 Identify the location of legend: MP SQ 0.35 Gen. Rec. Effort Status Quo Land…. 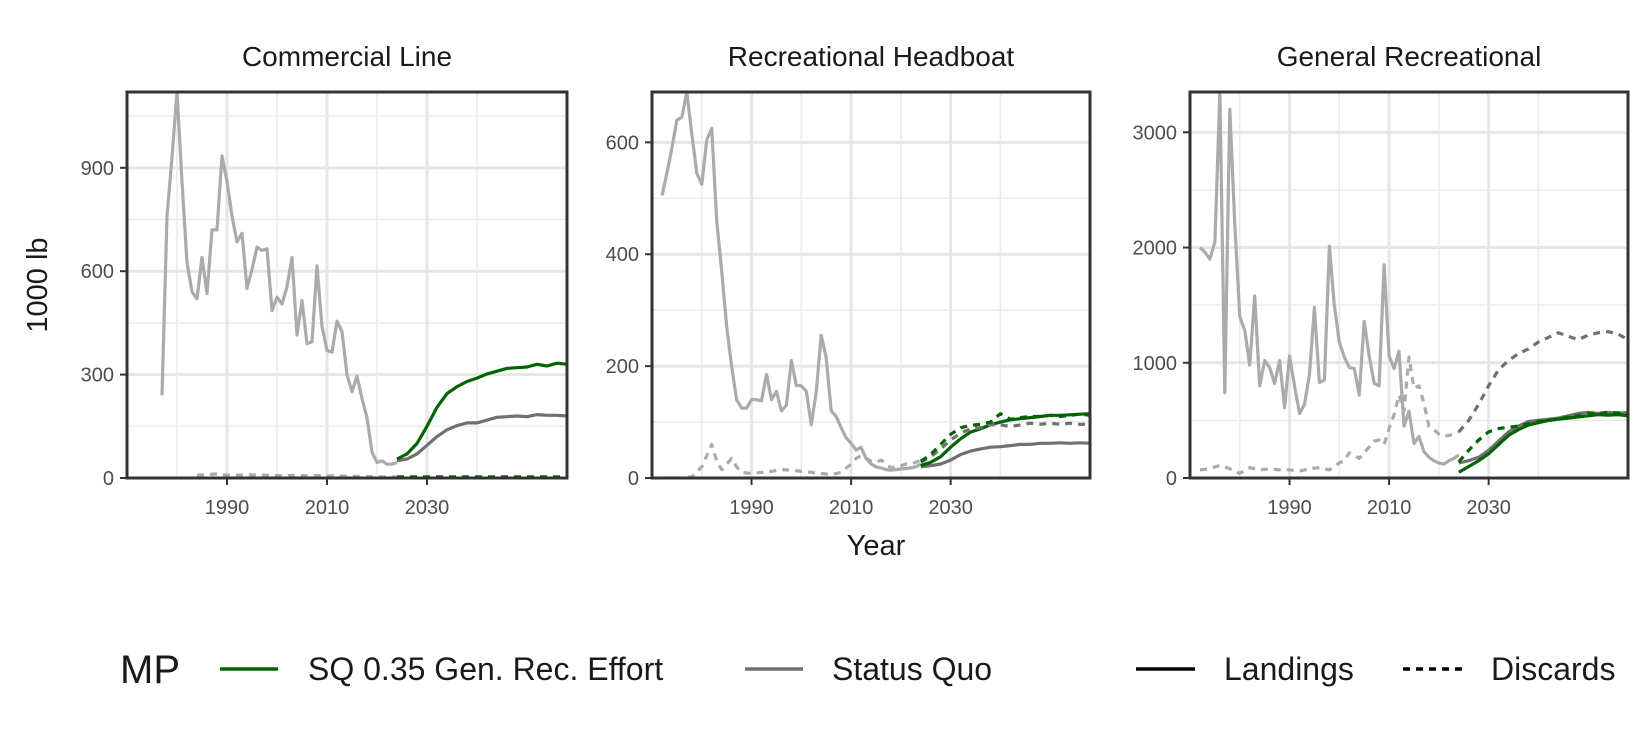
(867, 670).